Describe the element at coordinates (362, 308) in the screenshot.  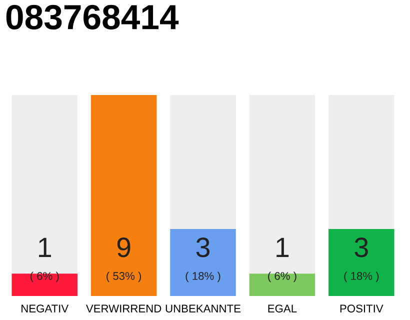
I see `x-tick-label: POSITIV` at that location.